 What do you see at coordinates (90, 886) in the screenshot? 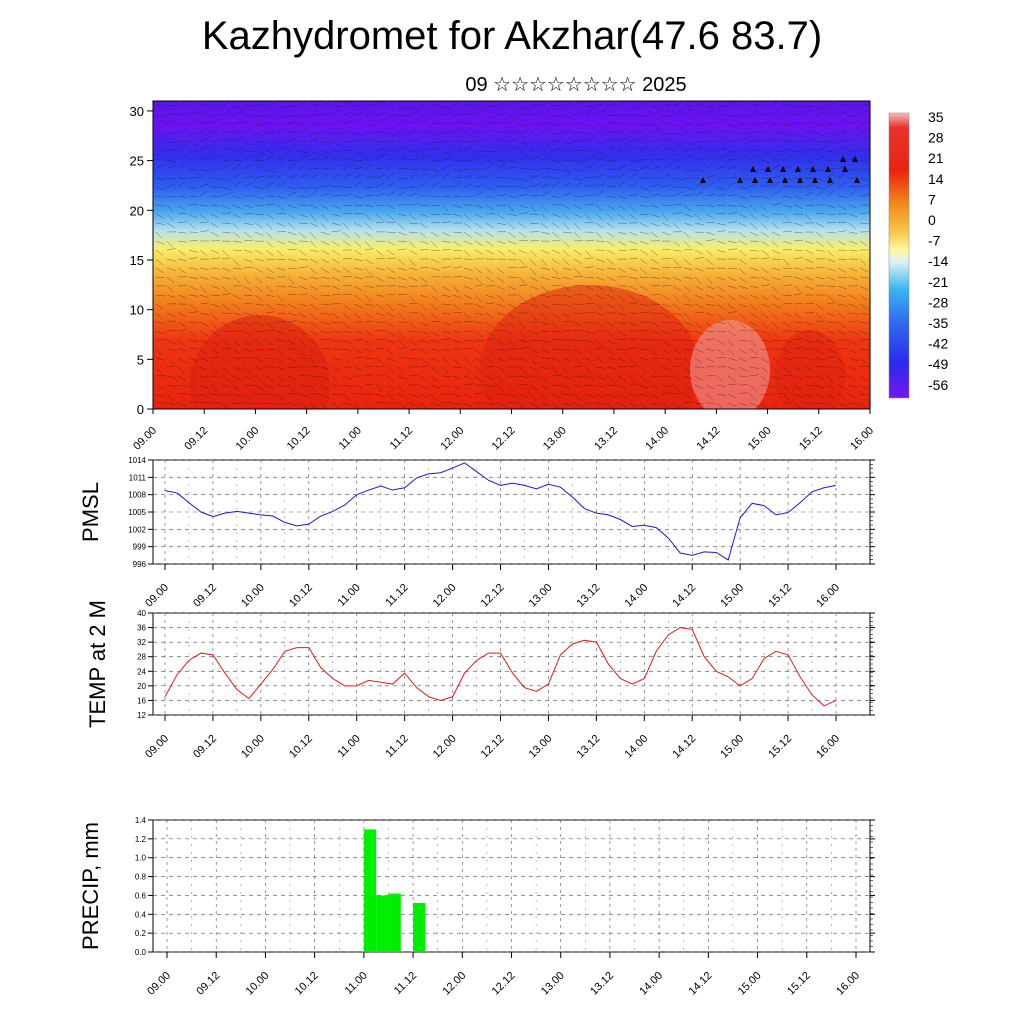
I see `y-axis-label: PRECIP, mm` at bounding box center [90, 886].